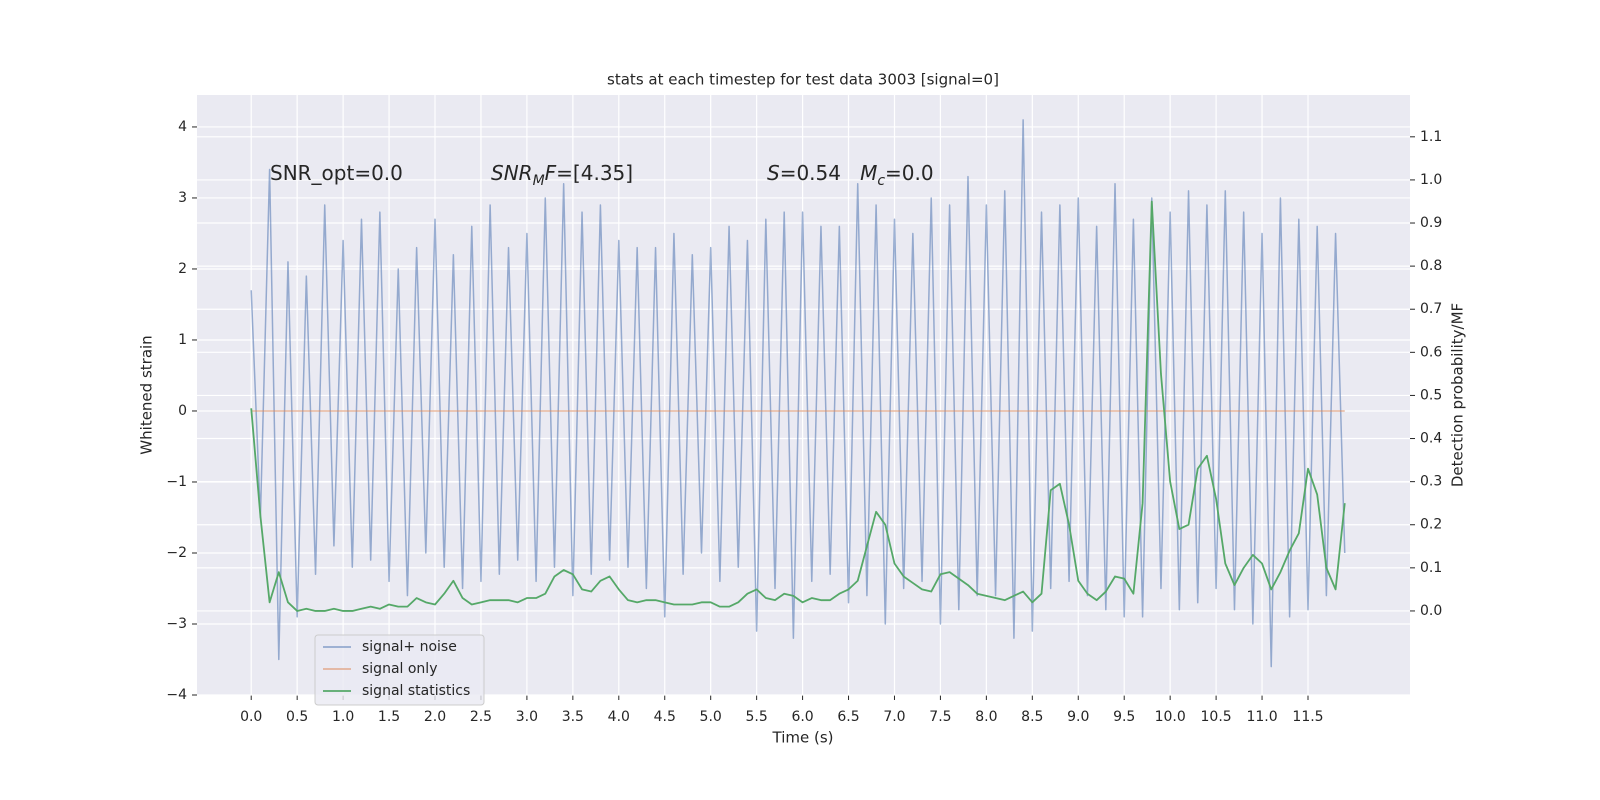 This screenshot has height=800, width=1600. What do you see at coordinates (1431, 439) in the screenshot?
I see `y2-tick-label: 0.4` at bounding box center [1431, 439].